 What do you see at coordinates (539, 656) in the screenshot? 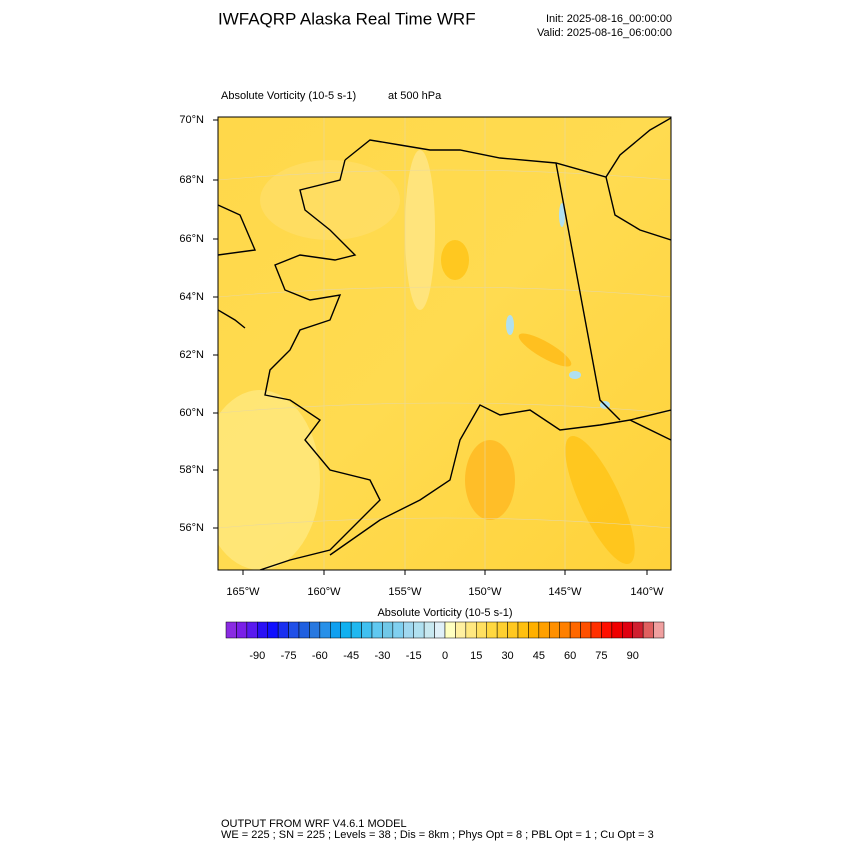
I see `colorbar-label: 45` at bounding box center [539, 656].